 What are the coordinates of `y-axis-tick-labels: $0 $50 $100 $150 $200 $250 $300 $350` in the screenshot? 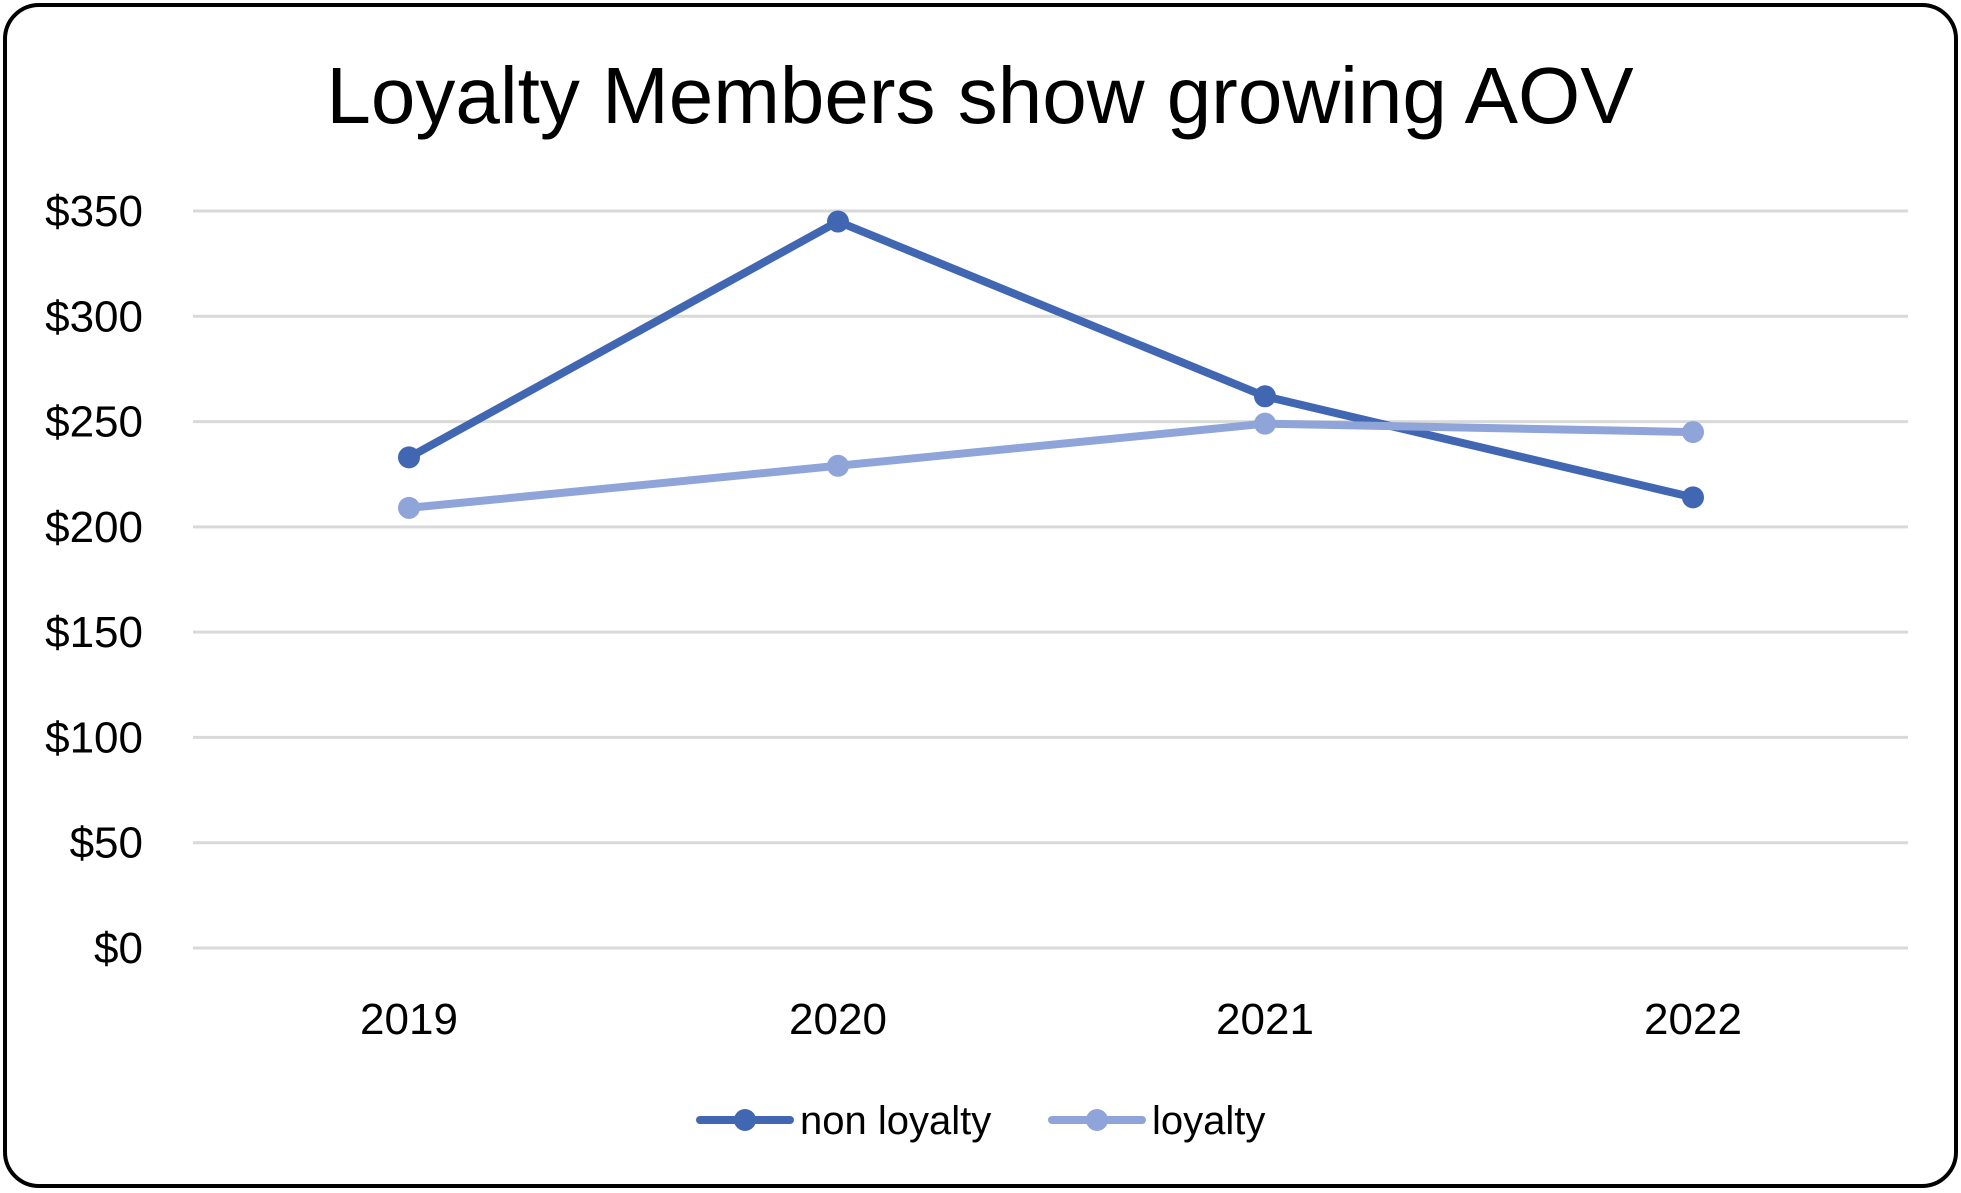 It's located at (94, 580).